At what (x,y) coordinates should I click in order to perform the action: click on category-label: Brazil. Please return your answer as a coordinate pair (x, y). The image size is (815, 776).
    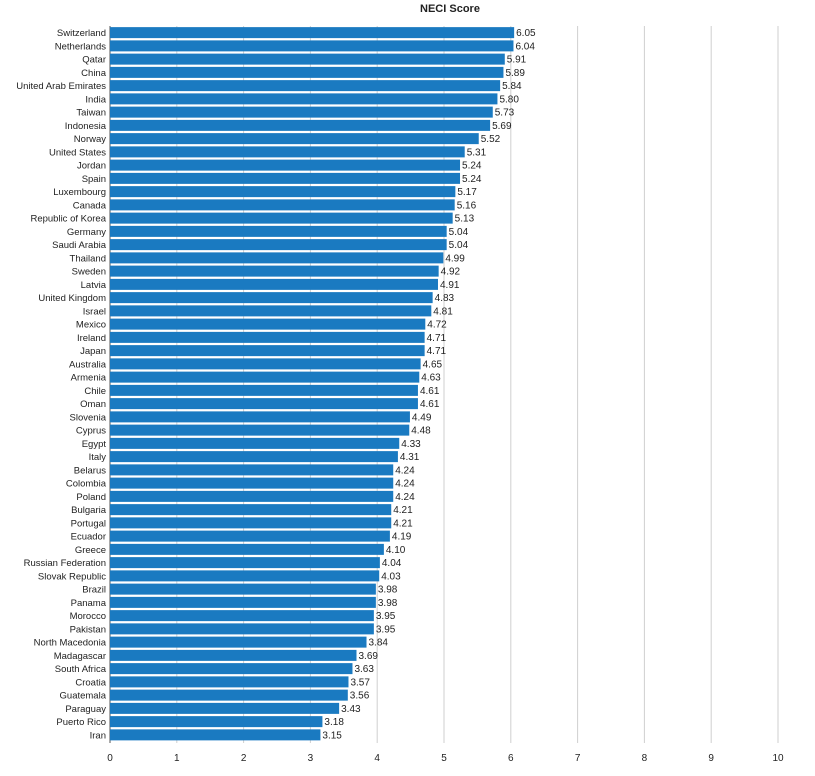
    Looking at the image, I should click on (94, 590).